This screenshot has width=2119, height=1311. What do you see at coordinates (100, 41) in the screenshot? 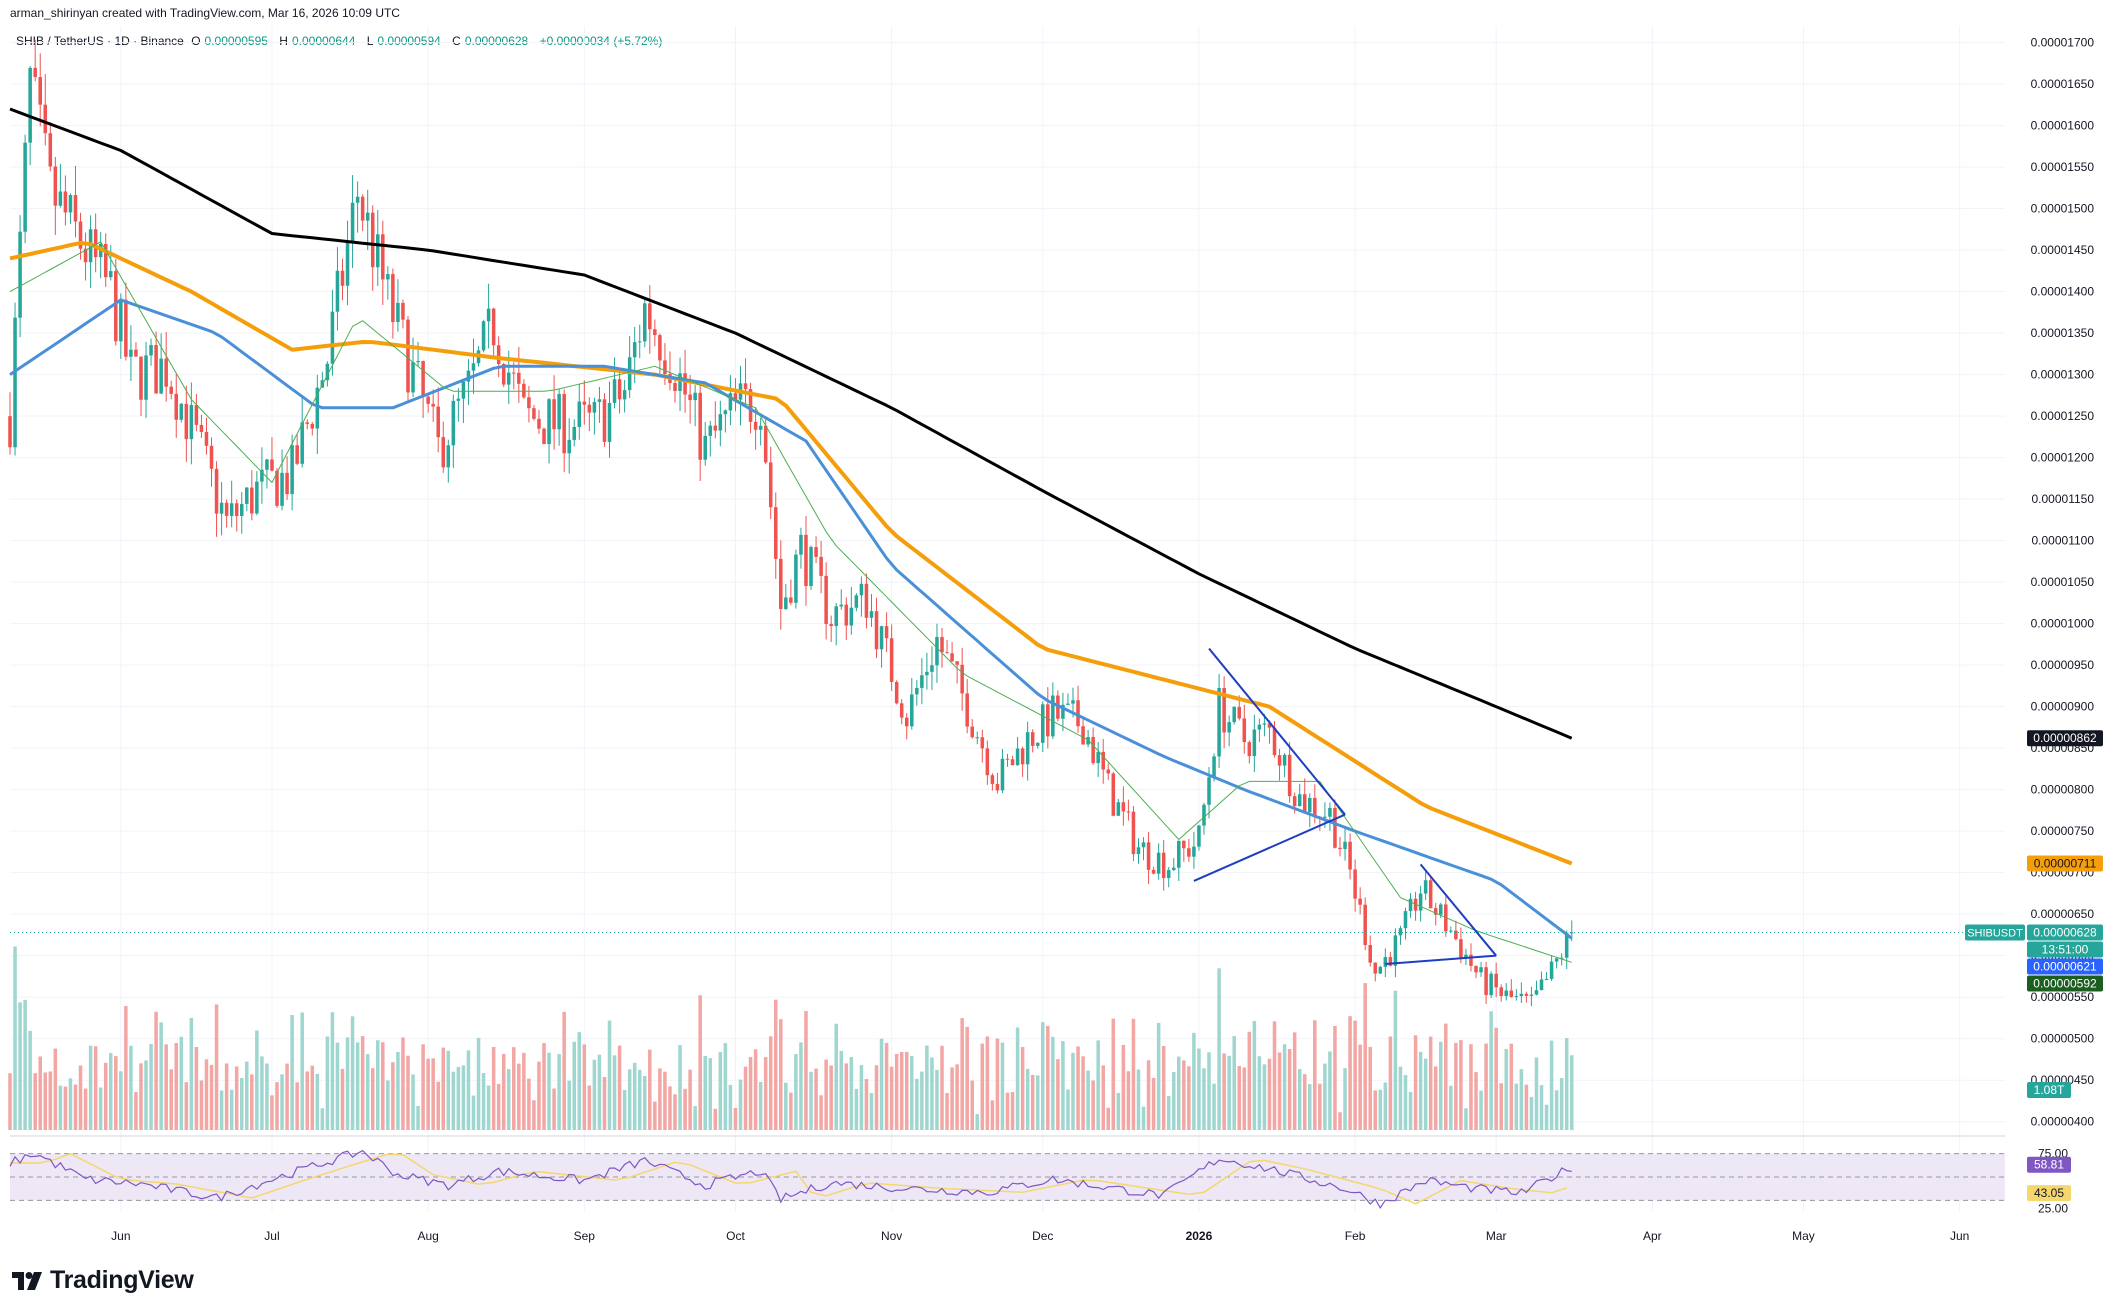
I see `symbol-title: SHIB / TetherUS · 1D · Binance` at bounding box center [100, 41].